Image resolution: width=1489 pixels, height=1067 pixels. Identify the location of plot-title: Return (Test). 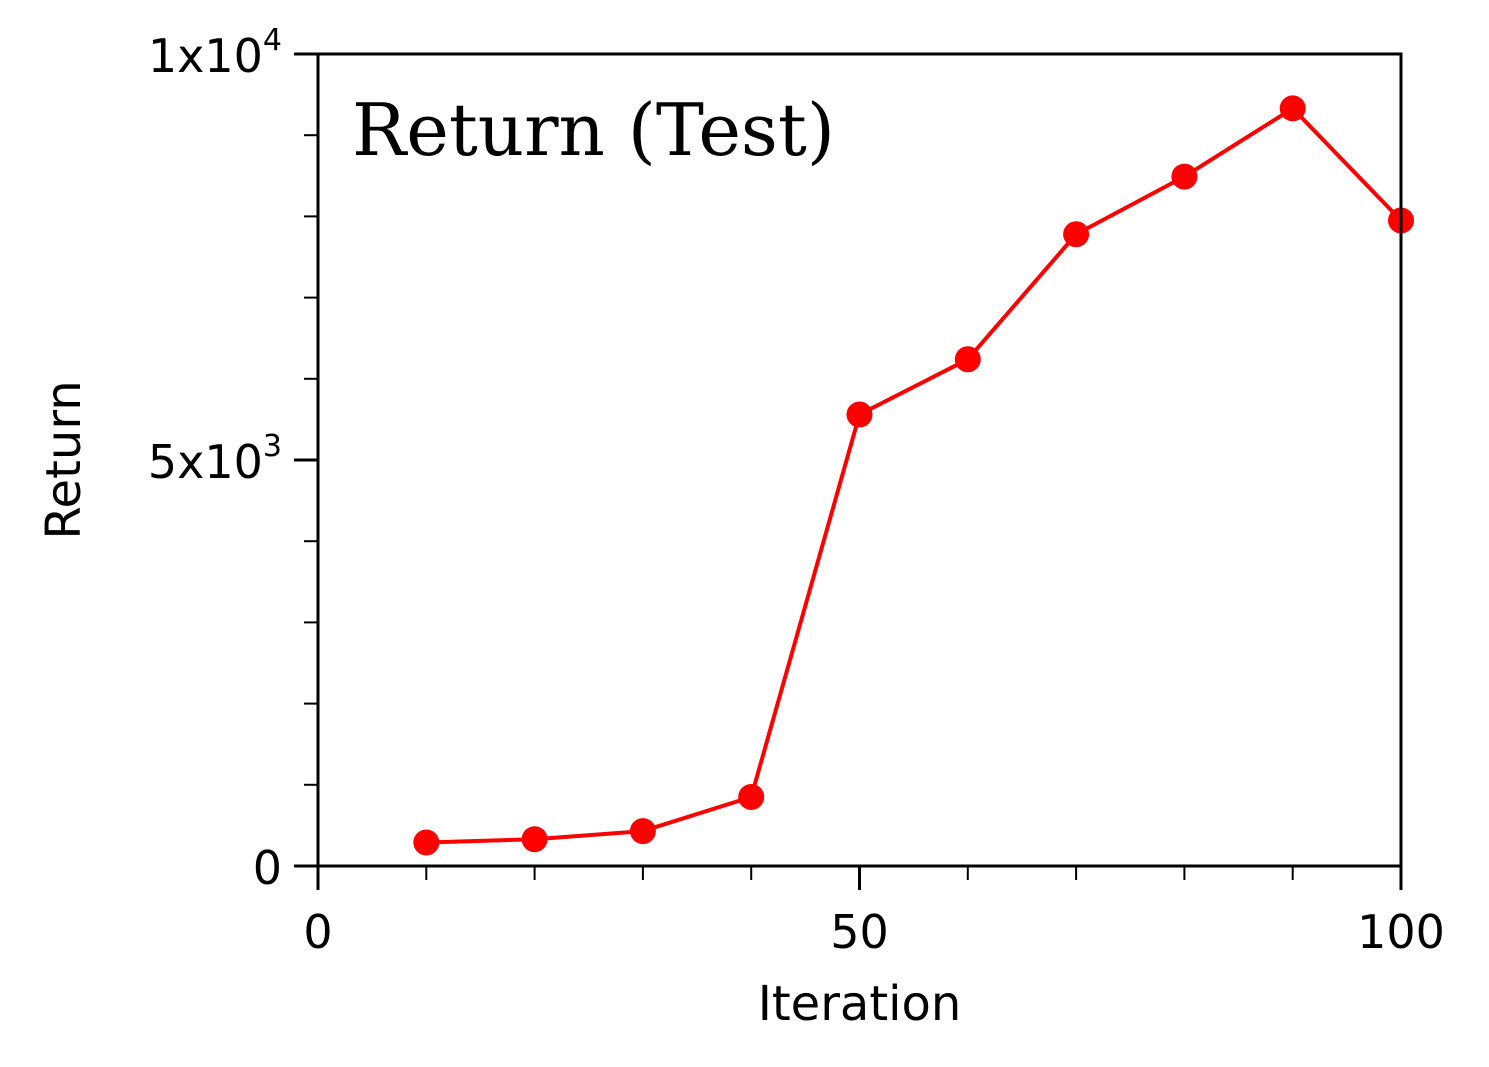
(593, 130).